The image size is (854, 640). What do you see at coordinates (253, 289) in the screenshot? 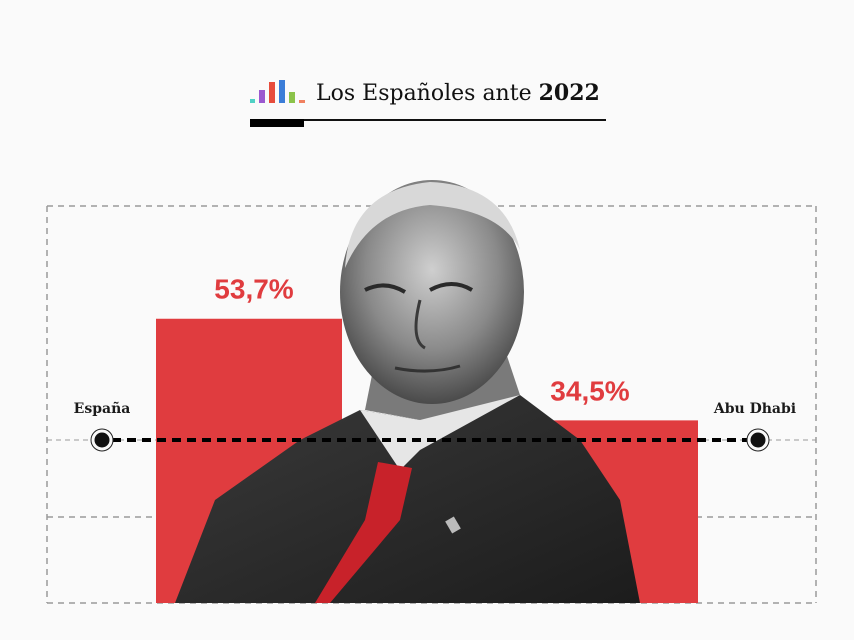
I see `value-label: 53,7%` at bounding box center [253, 289].